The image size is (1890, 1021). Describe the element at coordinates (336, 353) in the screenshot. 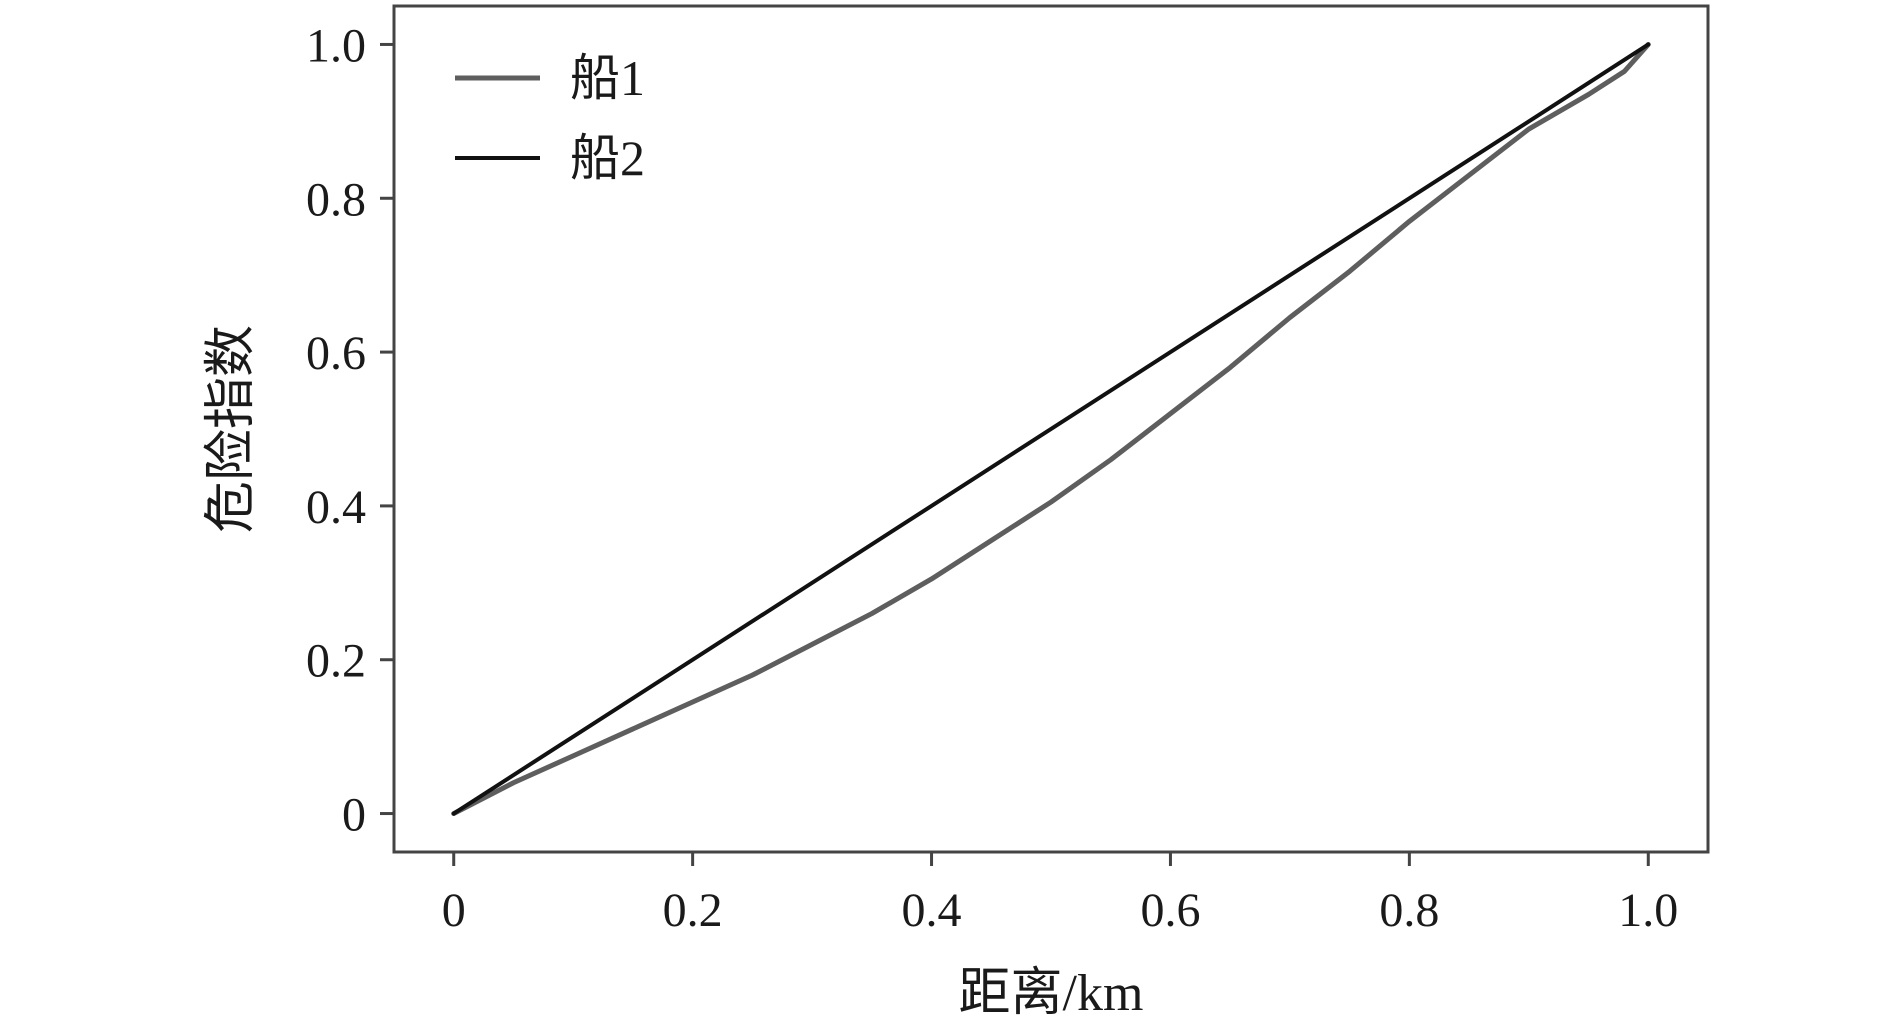

I see `y-tick-label: 0.6` at that location.